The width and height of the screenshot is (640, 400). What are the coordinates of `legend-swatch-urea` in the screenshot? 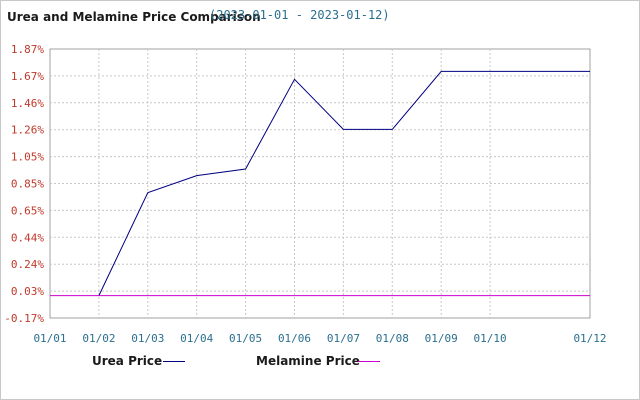 It's located at (174, 361).